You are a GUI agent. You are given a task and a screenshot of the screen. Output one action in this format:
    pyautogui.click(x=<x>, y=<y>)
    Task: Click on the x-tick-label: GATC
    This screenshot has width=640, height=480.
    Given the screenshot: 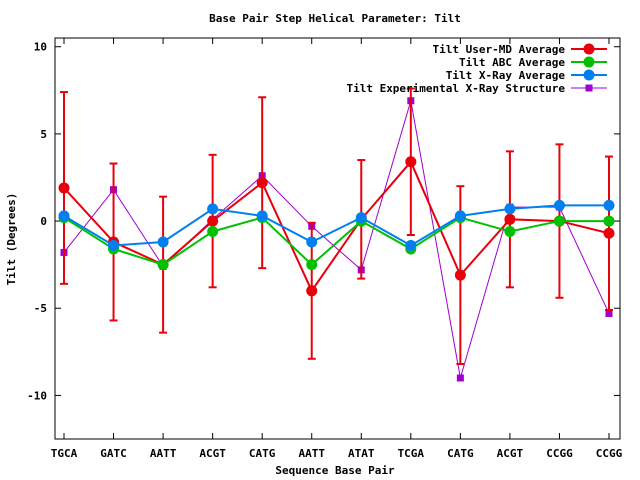 What is the action you would take?
    pyautogui.click(x=113, y=453)
    